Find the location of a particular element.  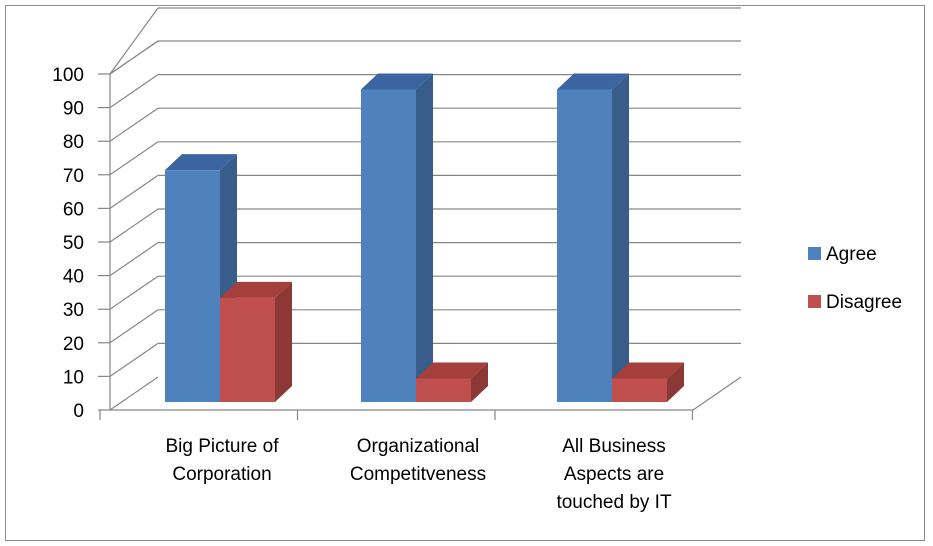

x-category-label: All Business Aspects are touched by IT is located at coordinates (614, 474).